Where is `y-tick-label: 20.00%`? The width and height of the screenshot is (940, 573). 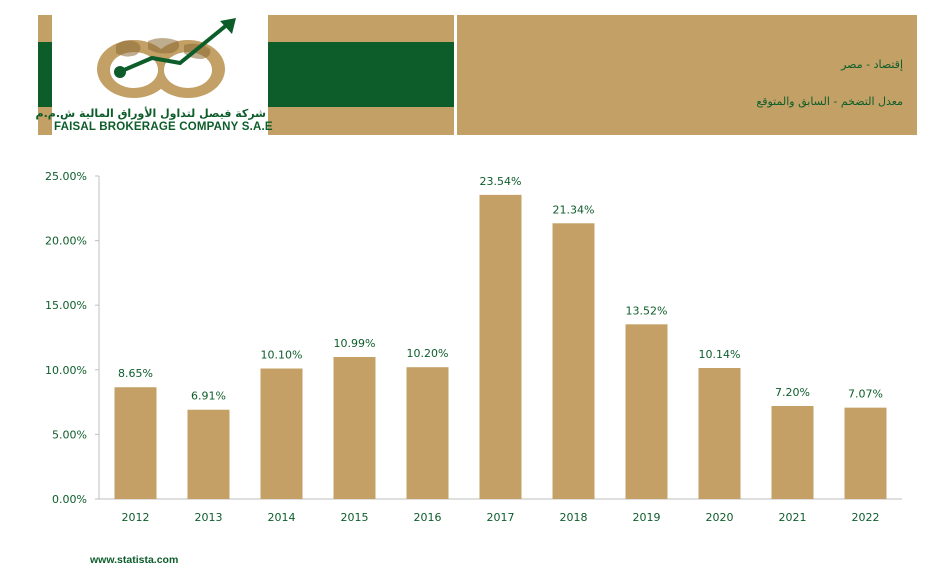
y-tick-label: 20.00% is located at coordinates (66, 241).